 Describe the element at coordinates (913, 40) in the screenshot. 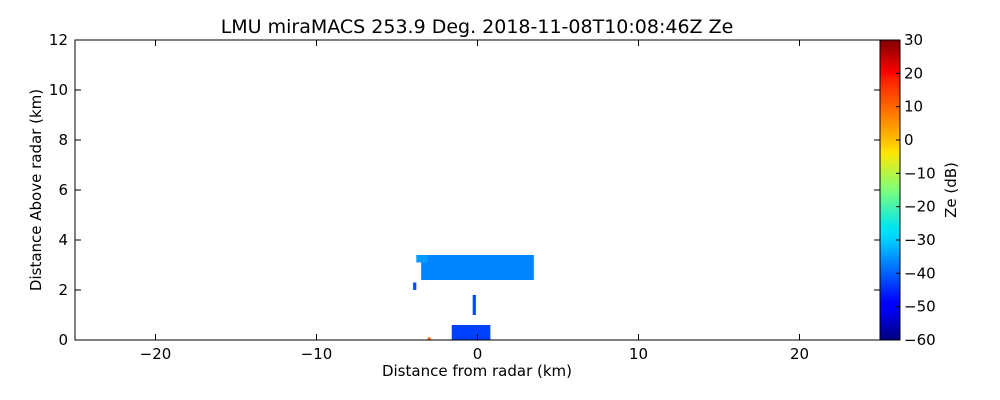

I see `colorbar-tick-label: 30` at that location.